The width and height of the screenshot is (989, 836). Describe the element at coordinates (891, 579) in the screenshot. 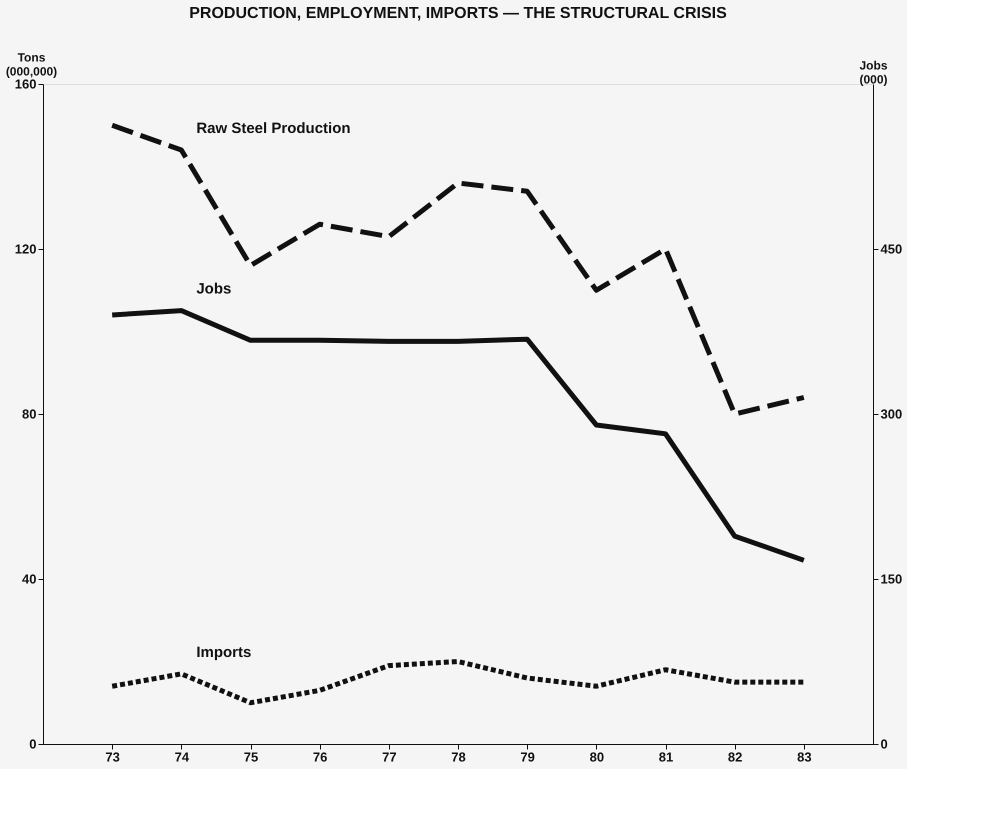

I see `y2-tick-label: 150` at that location.